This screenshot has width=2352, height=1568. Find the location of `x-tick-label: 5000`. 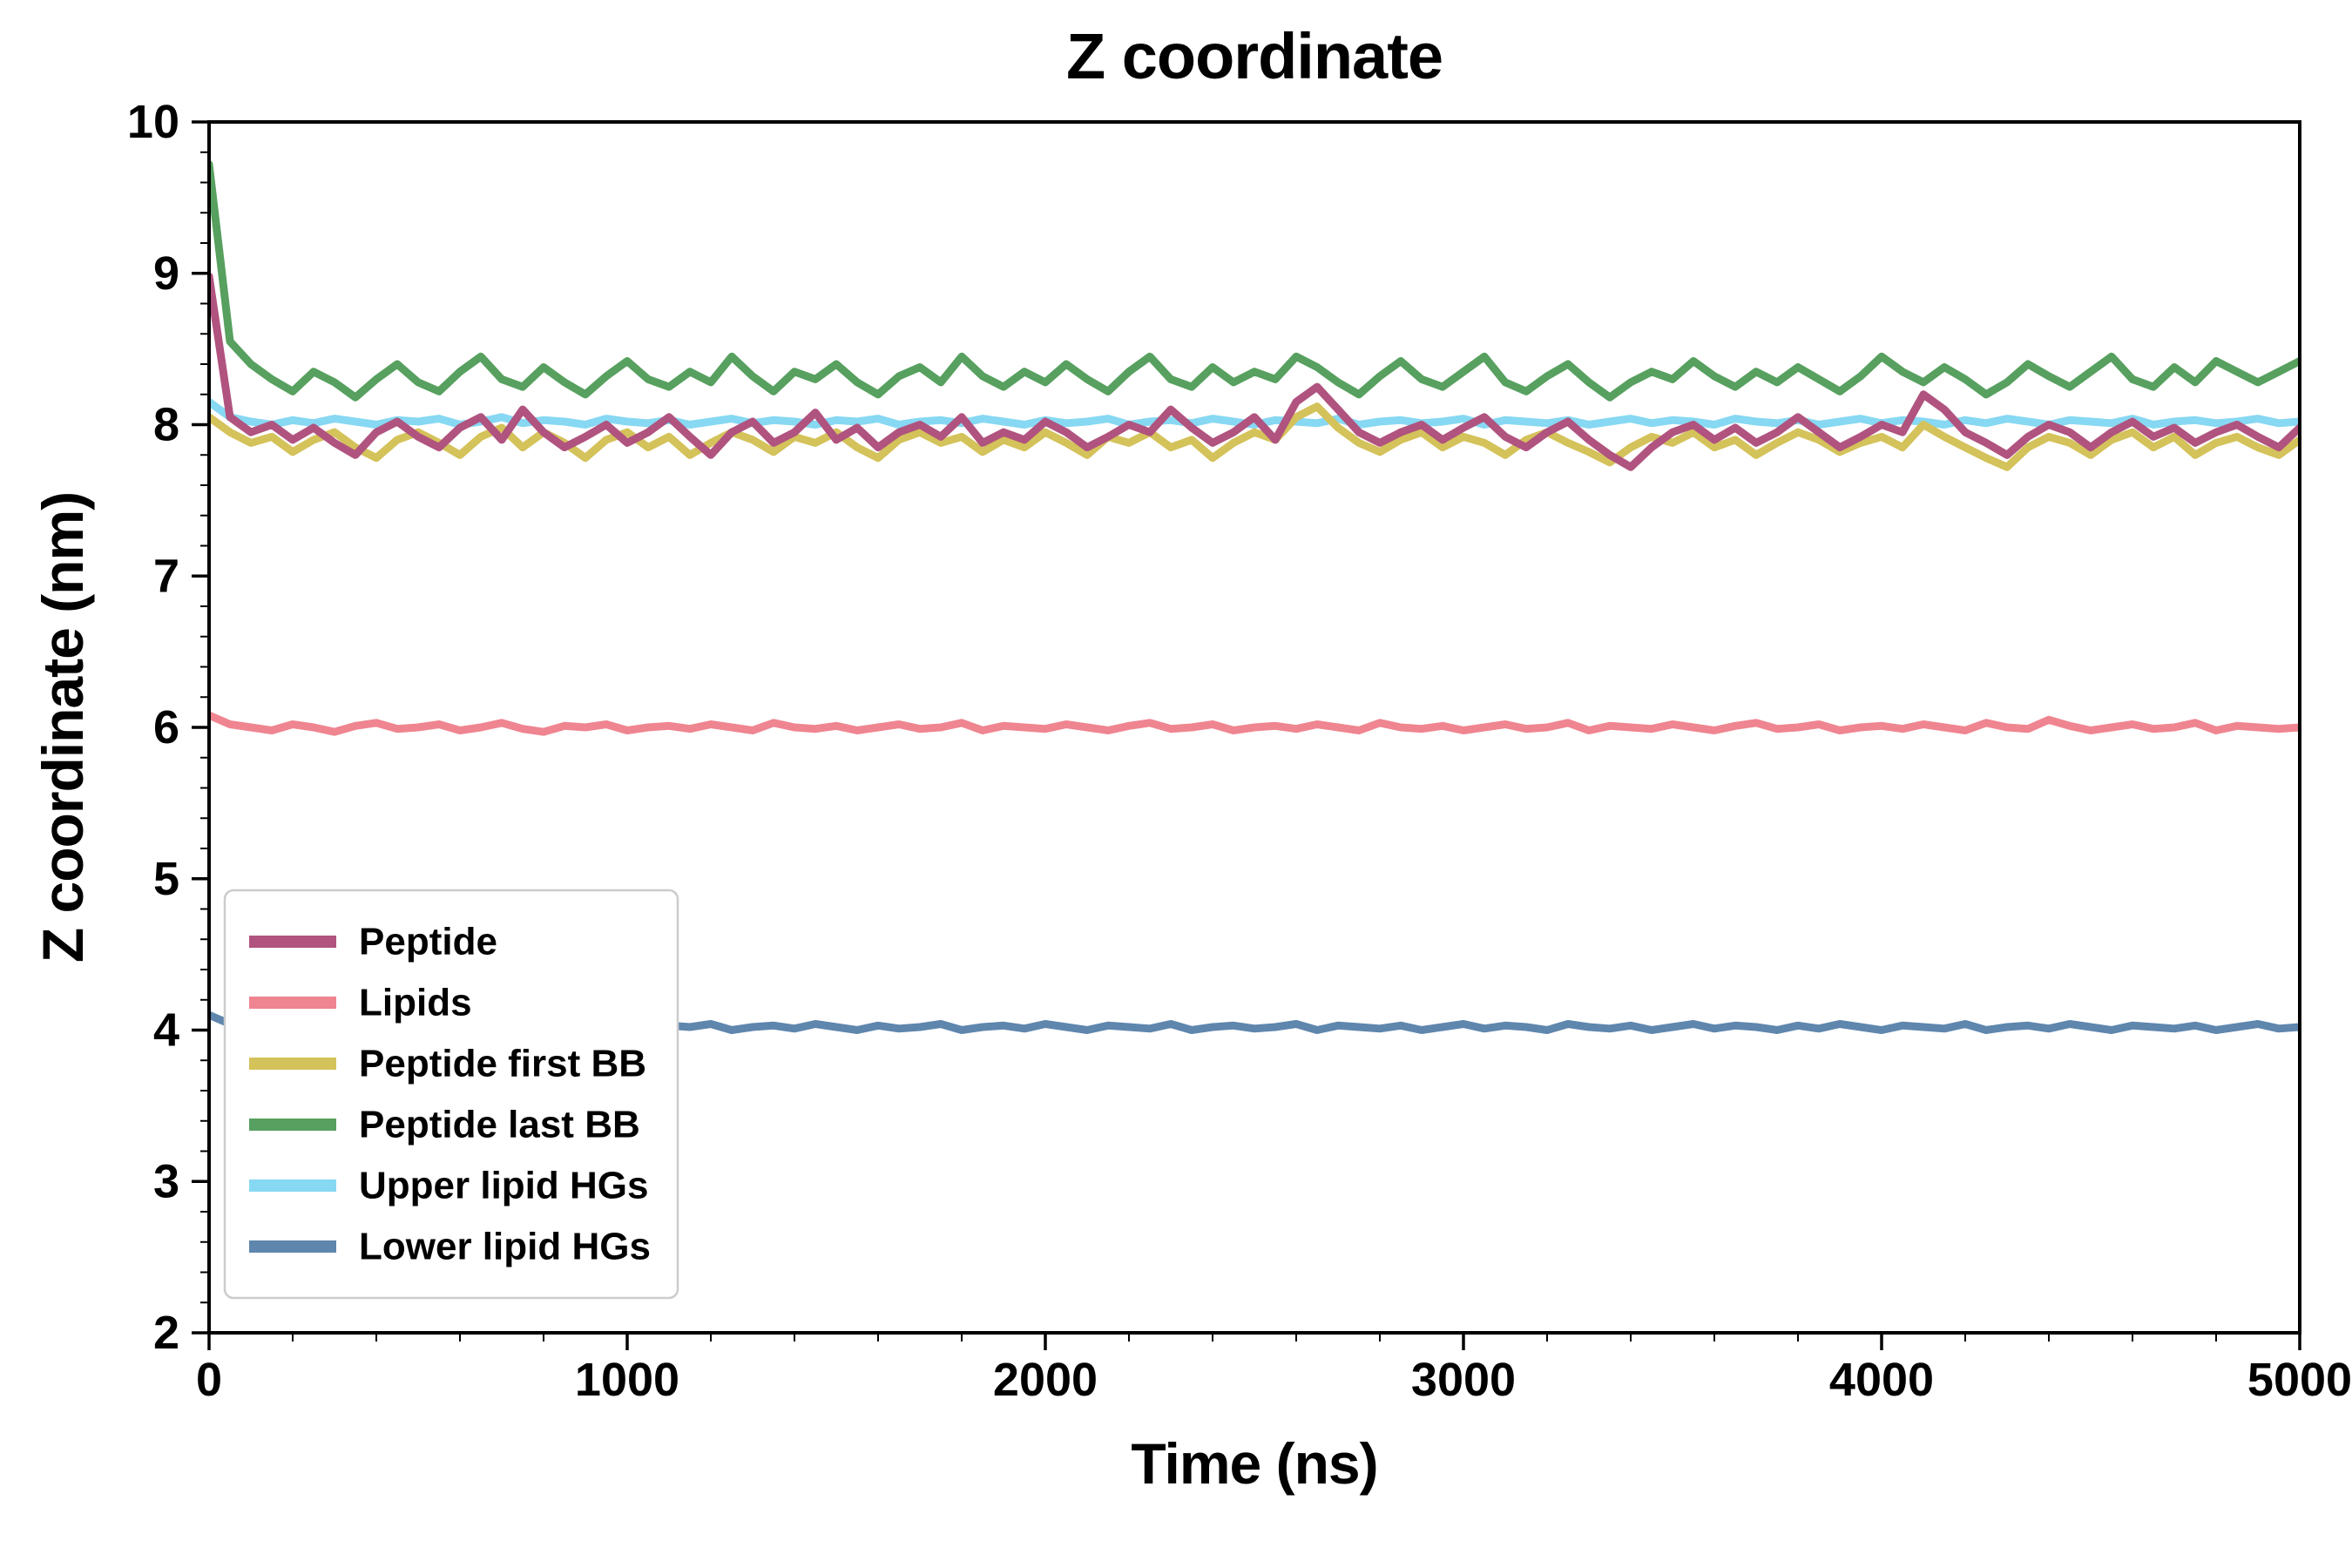

x-tick-label: 5000 is located at coordinates (2299, 1380).